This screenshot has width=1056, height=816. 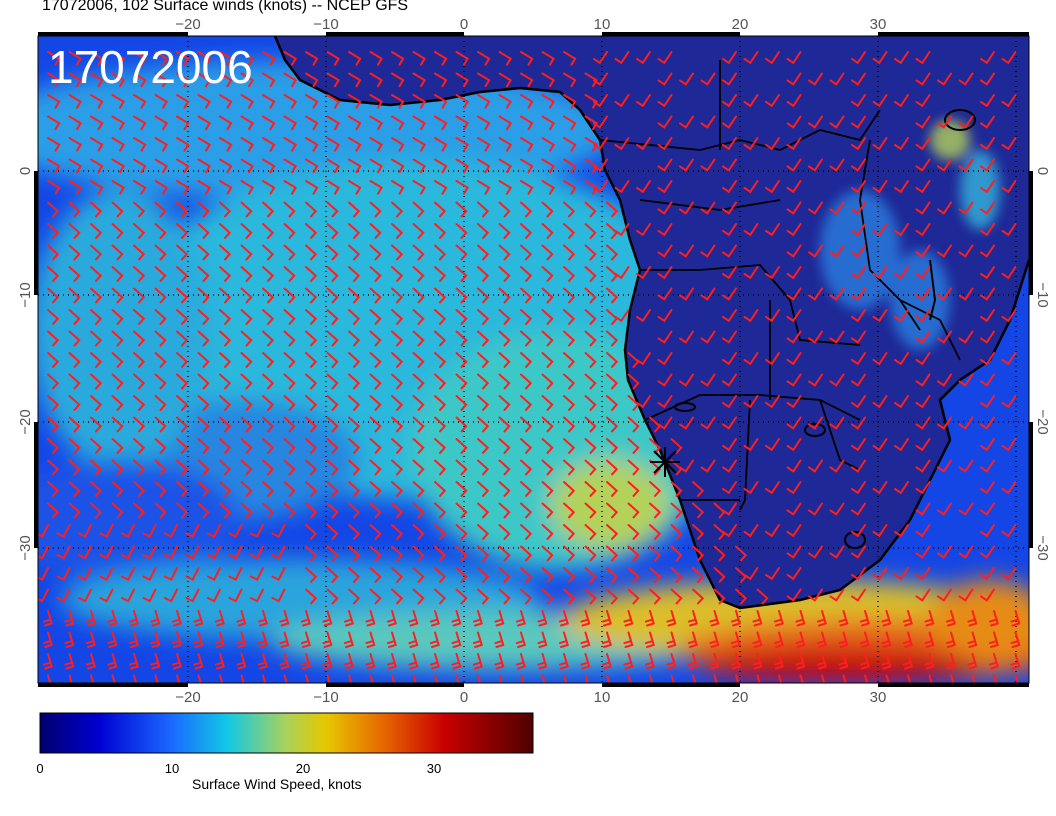 What do you see at coordinates (25, 294) in the screenshot?
I see `lat-tick-left-label: −10` at bounding box center [25, 294].